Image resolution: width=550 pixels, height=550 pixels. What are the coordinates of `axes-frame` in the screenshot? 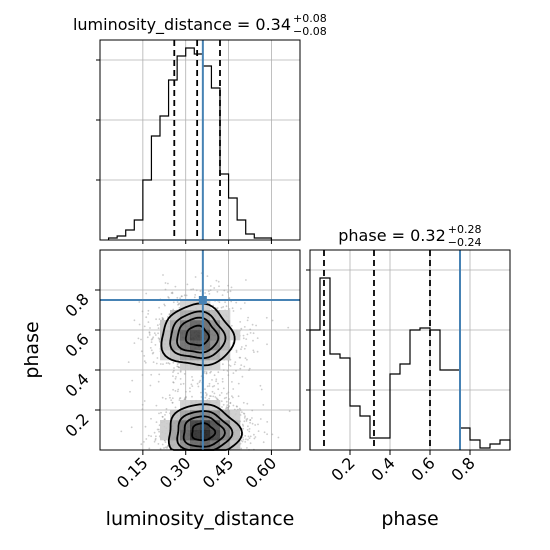 It's located at (410, 350).